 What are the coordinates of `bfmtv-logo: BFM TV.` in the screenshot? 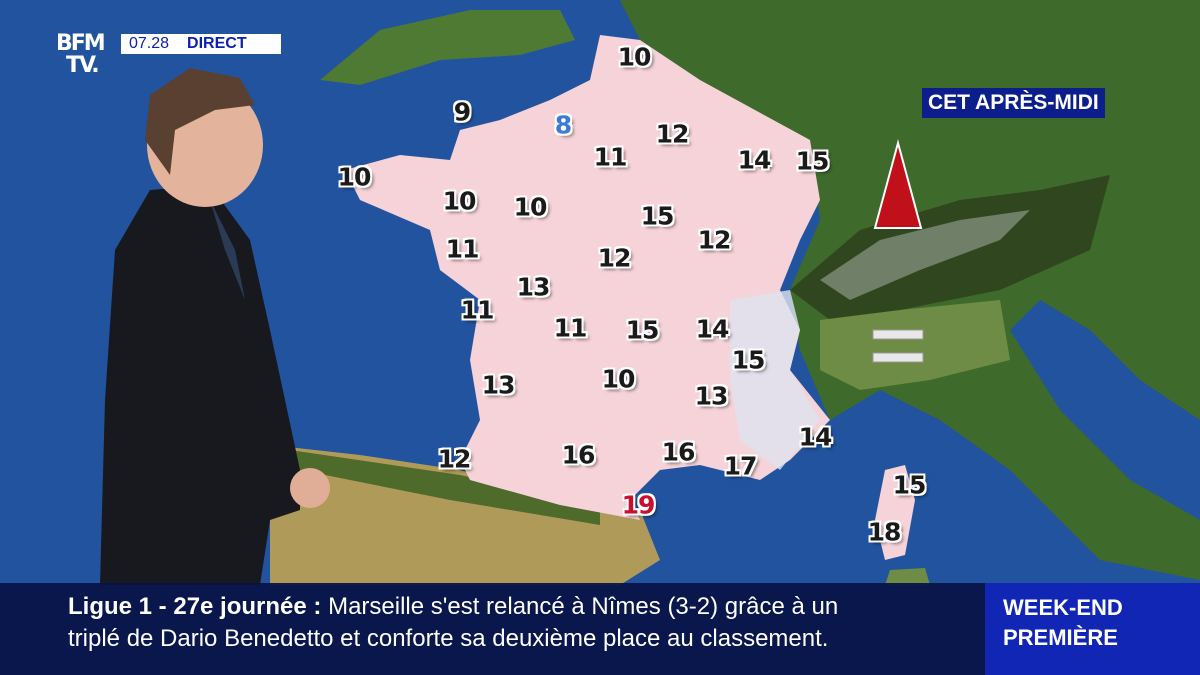 It's located at (81, 54).